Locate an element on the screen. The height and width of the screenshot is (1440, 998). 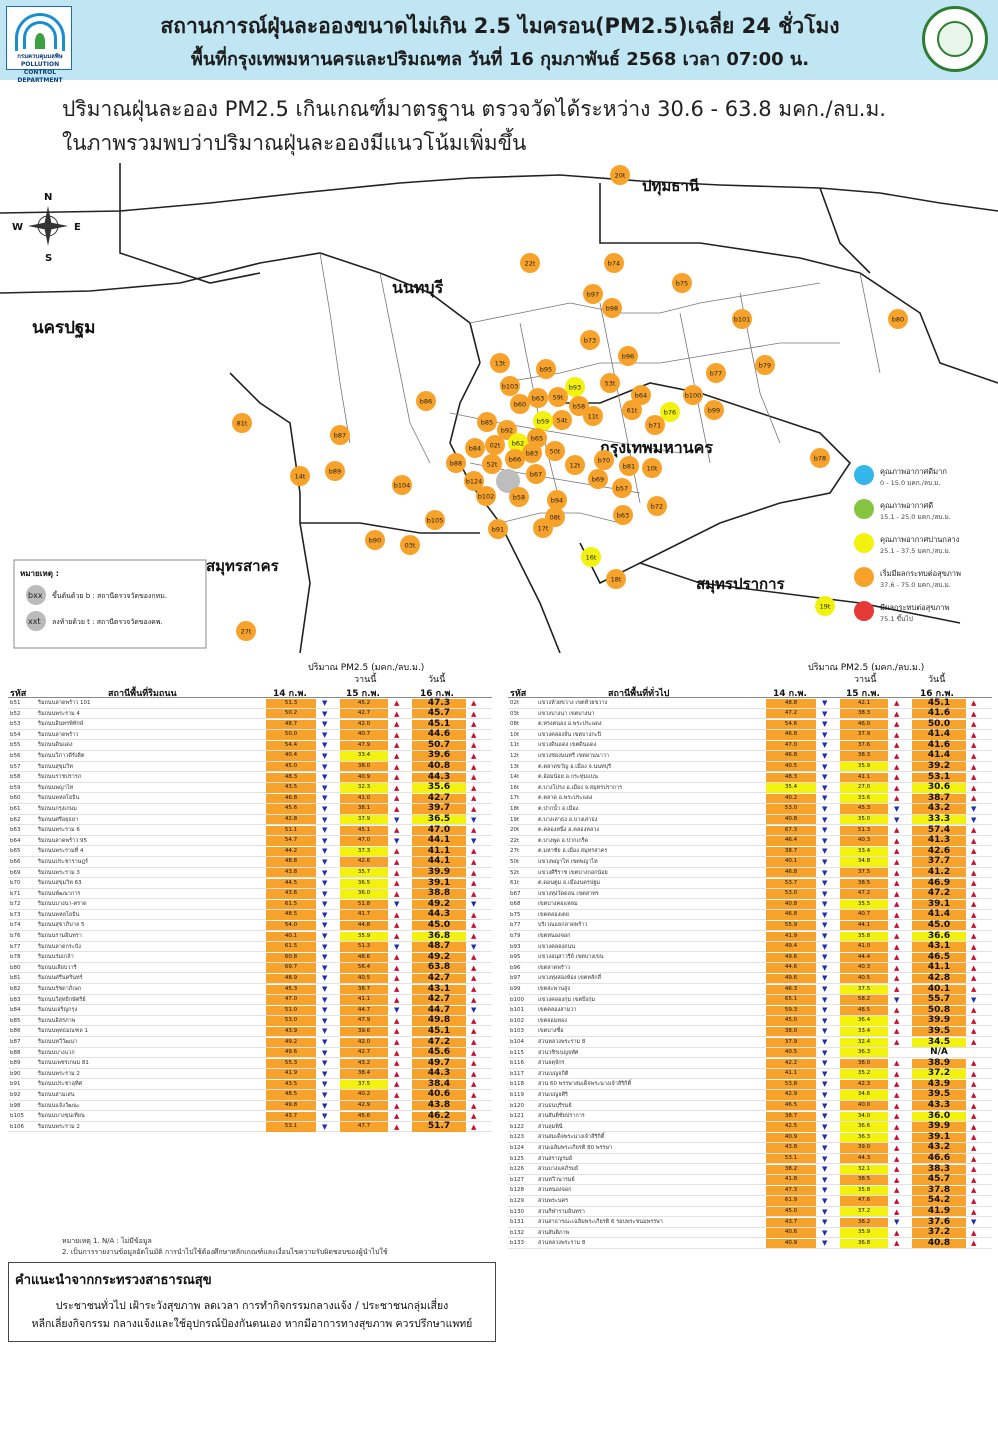
value-15feb: 35.9 is located at coordinates (364, 936).